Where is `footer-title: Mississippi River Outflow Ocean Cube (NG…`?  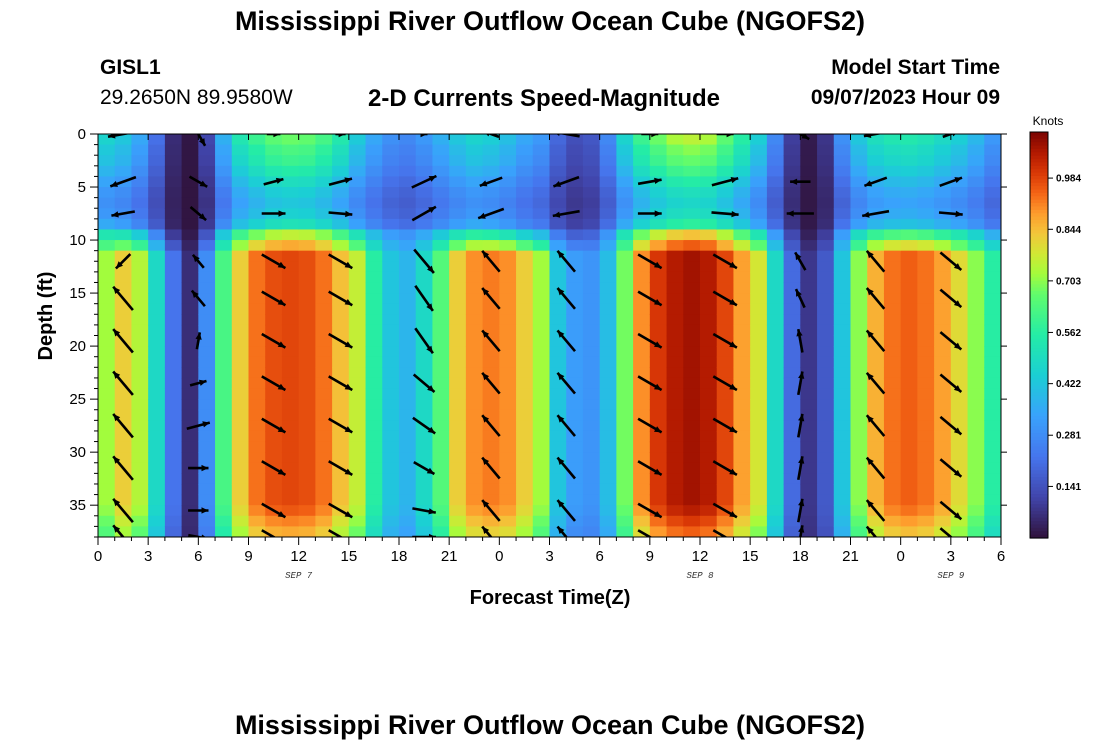 footer-title: Mississippi River Outflow Ocean Cube (NG… is located at coordinates (550, 725).